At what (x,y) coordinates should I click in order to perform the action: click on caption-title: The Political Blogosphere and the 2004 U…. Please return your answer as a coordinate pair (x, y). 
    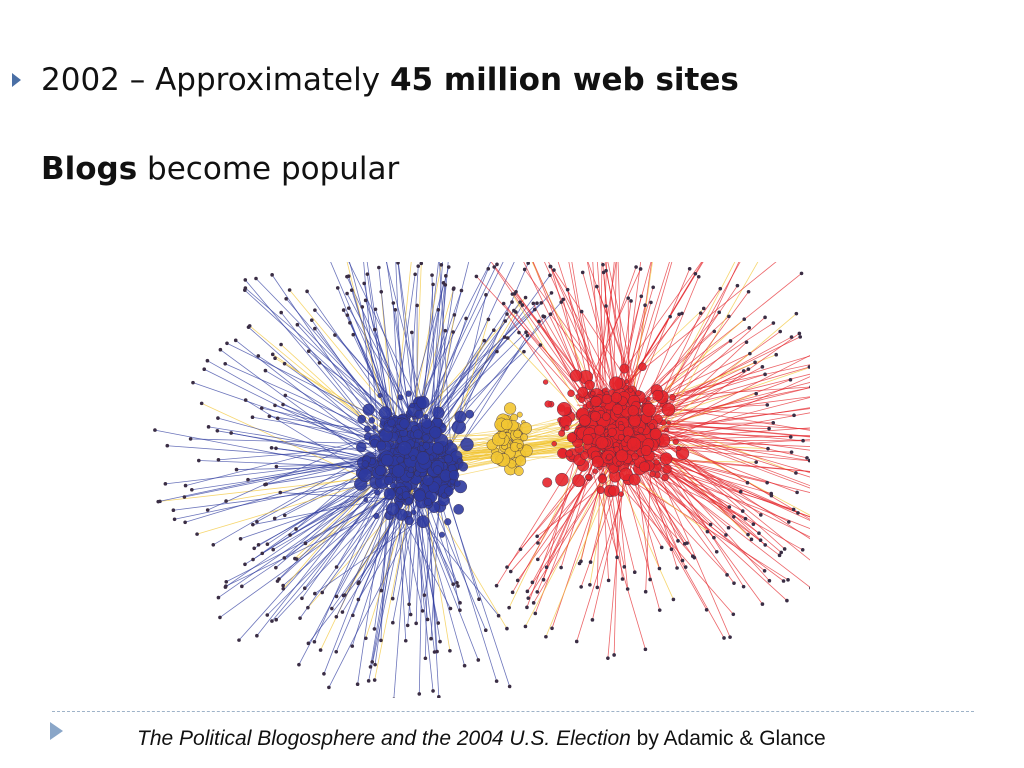
    Looking at the image, I should click on (384, 738).